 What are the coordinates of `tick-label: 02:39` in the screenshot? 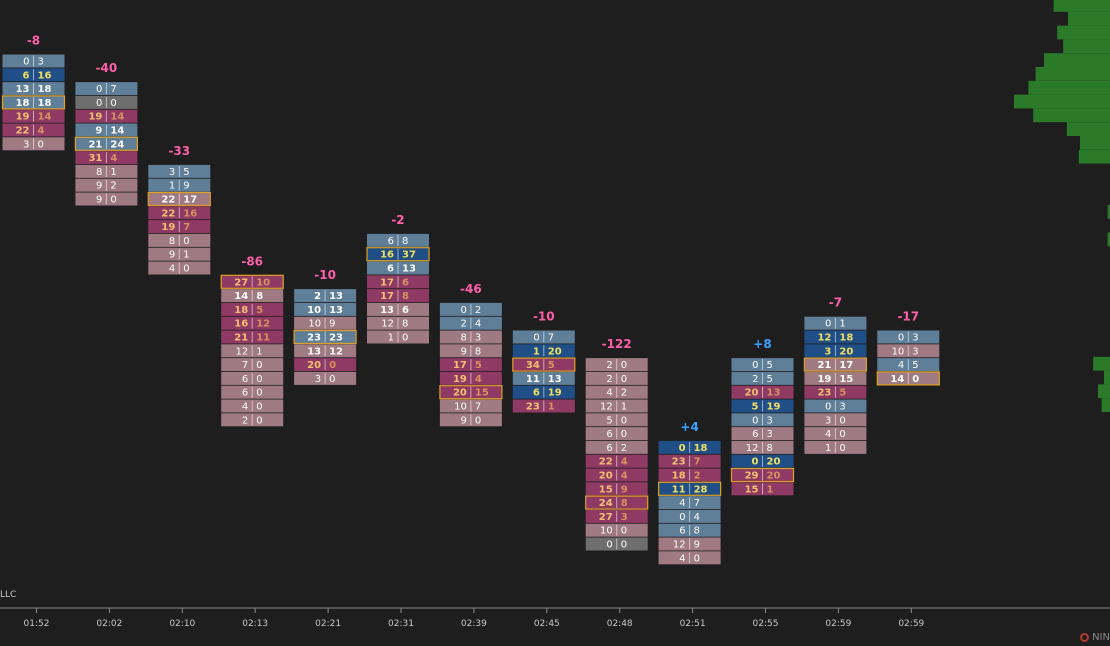 It's located at (474, 624).